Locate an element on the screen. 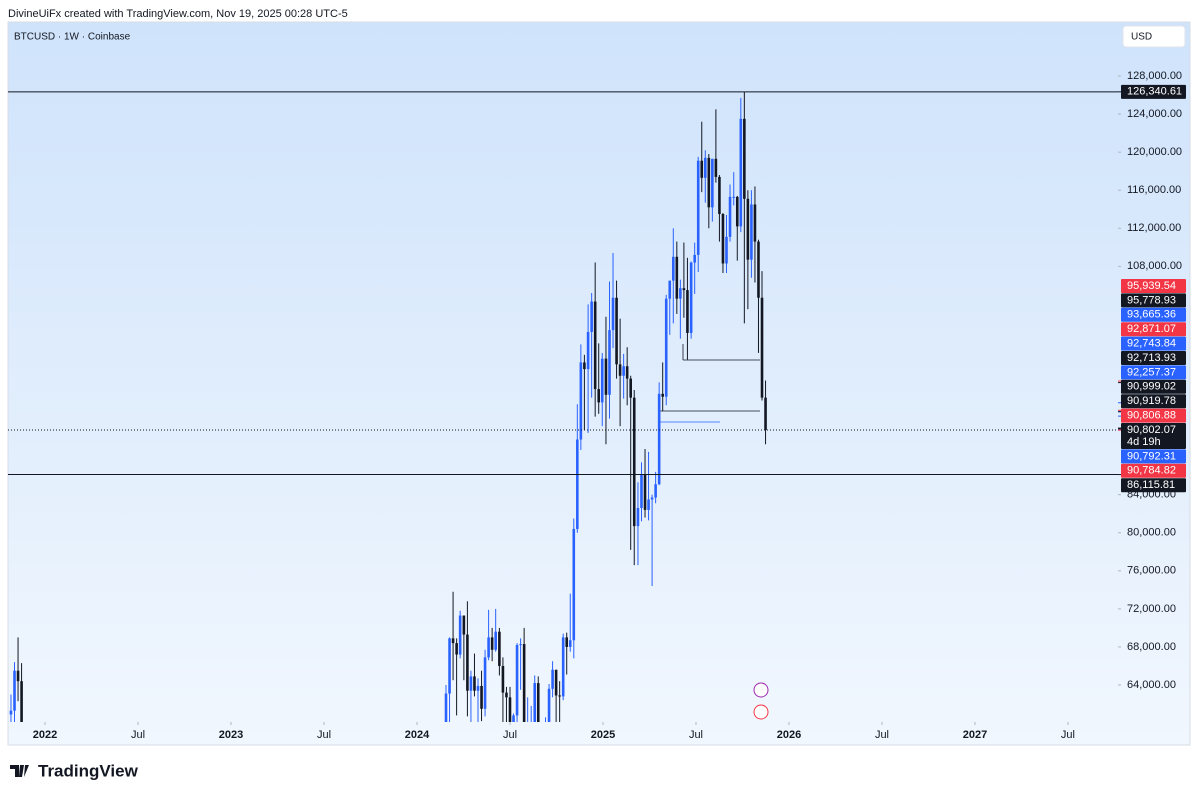 The height and width of the screenshot is (802, 1200). price-label: 92,713.93 is located at coordinates (1151, 358).